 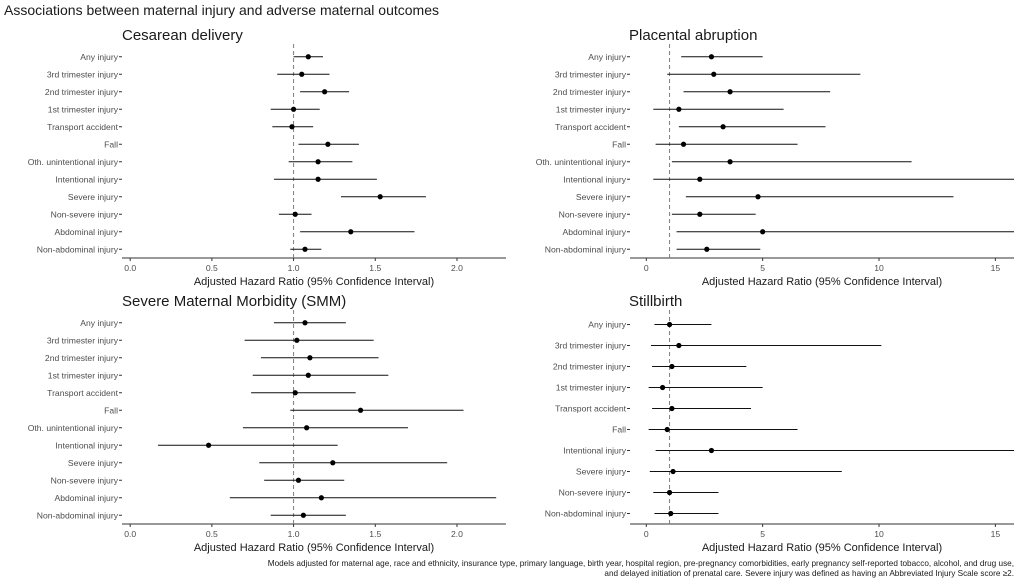 I want to click on x-tick-label: 5, so click(x=762, y=268).